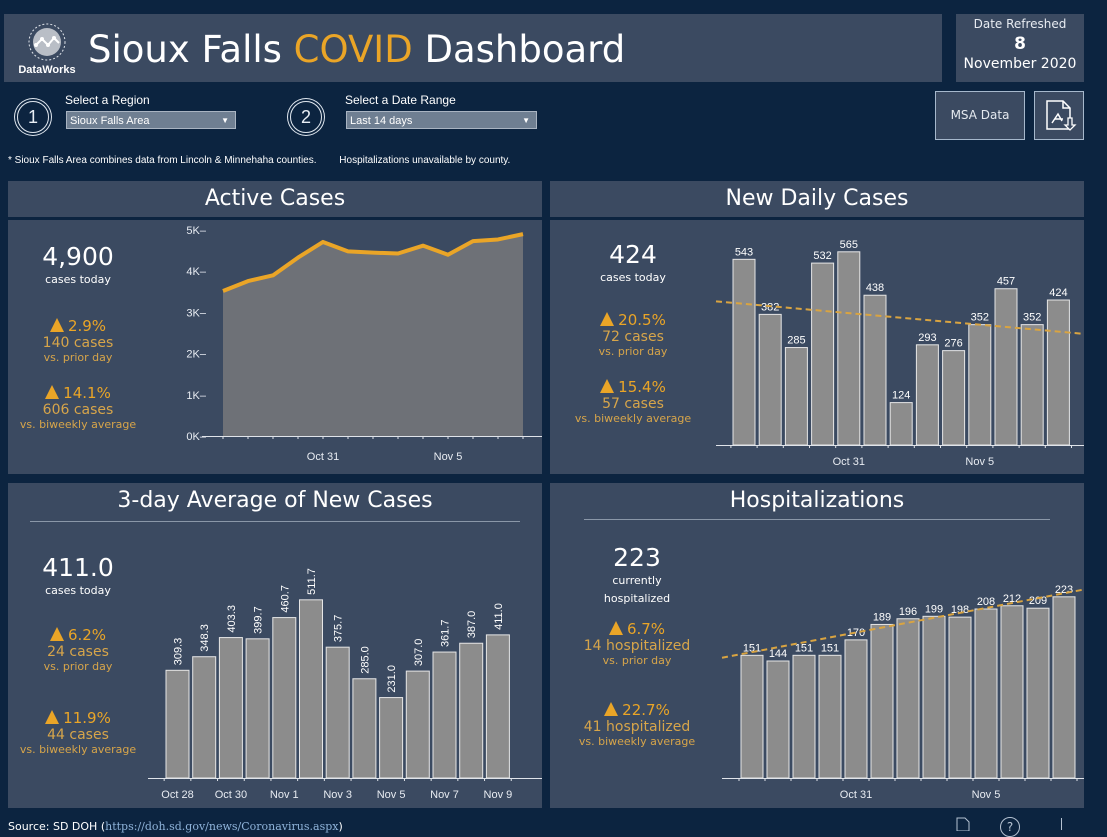  What do you see at coordinates (78, 666) in the screenshot?
I see `avg3-prior-label: vs. prior day` at bounding box center [78, 666].